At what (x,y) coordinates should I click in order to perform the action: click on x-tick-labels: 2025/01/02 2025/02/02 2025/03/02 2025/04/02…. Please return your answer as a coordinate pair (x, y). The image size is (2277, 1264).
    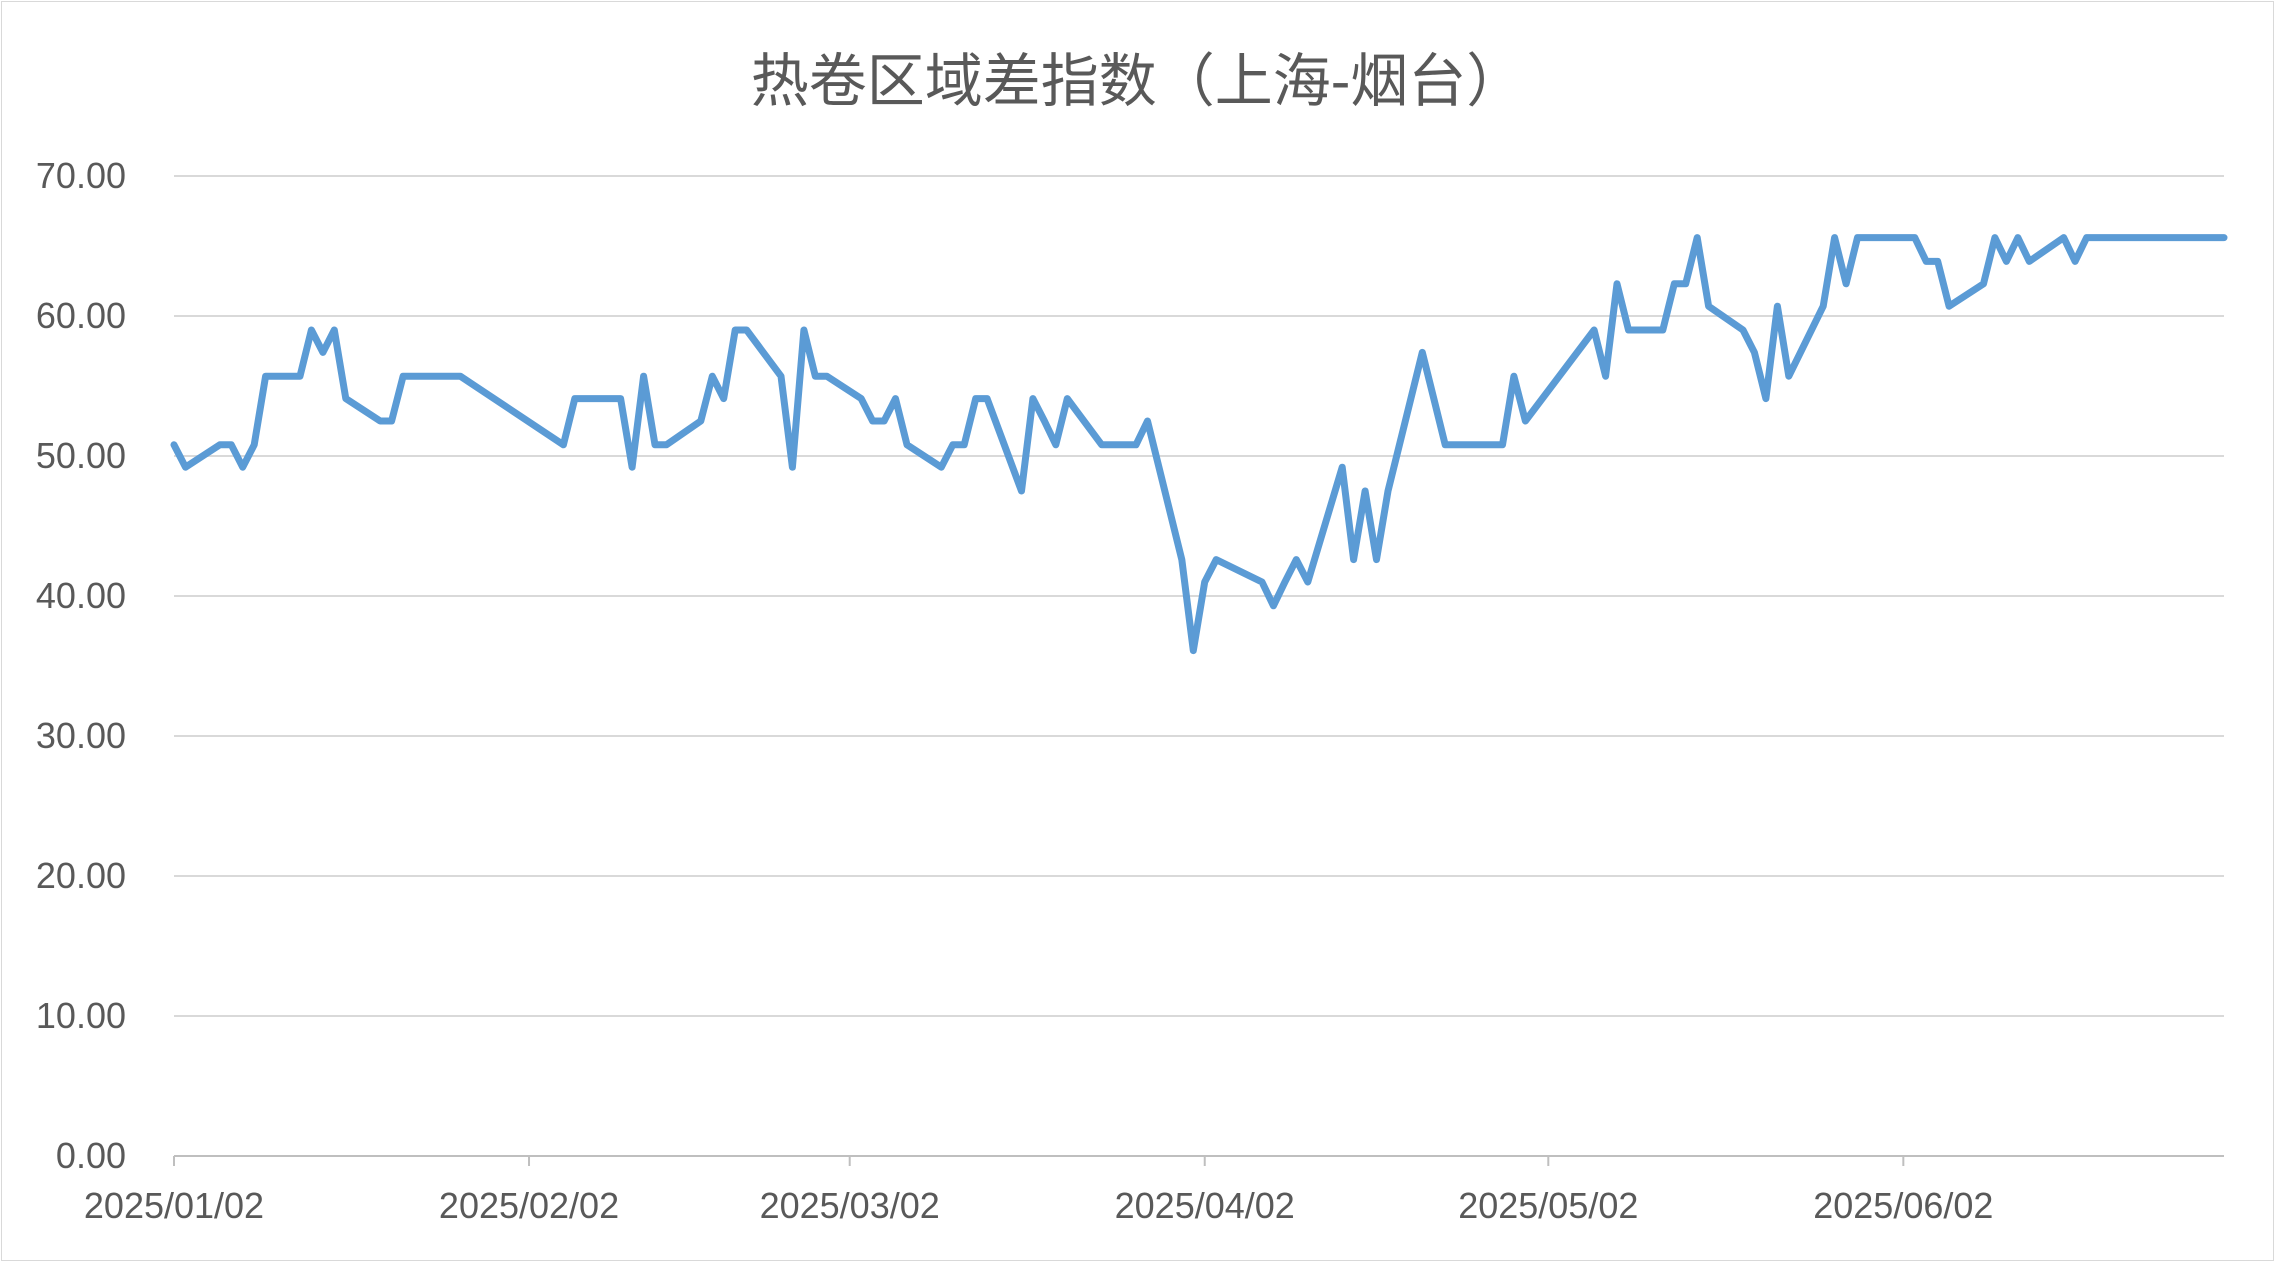
    Looking at the image, I should click on (1038, 1191).